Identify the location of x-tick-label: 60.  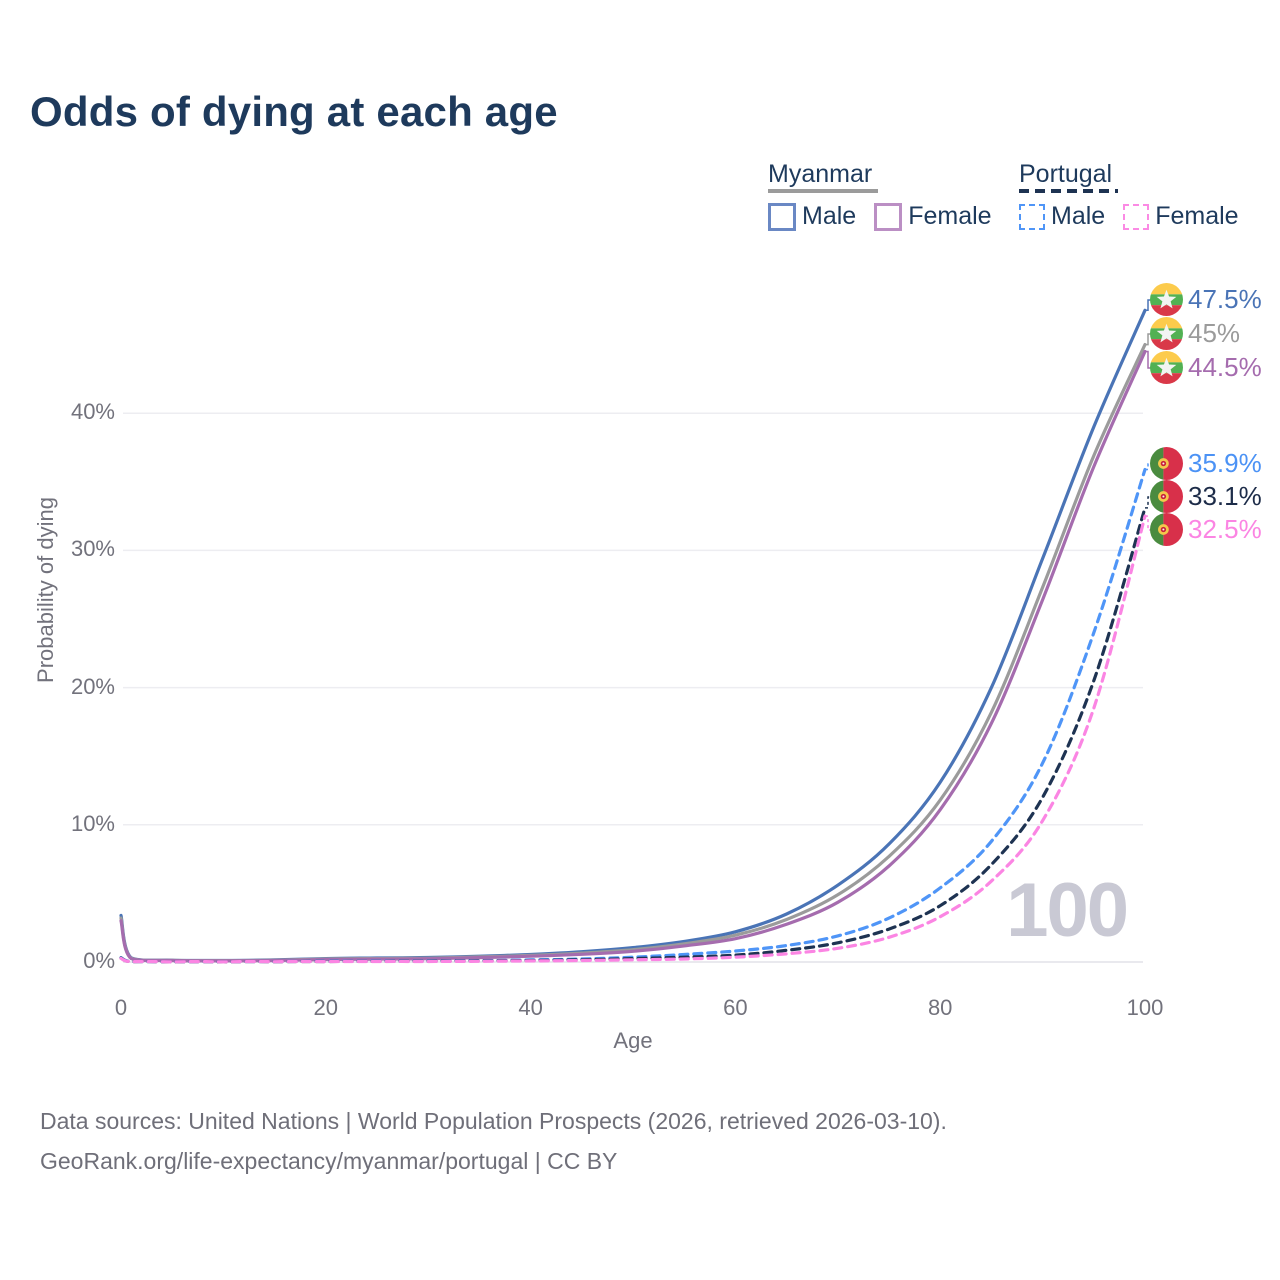
(735, 1007).